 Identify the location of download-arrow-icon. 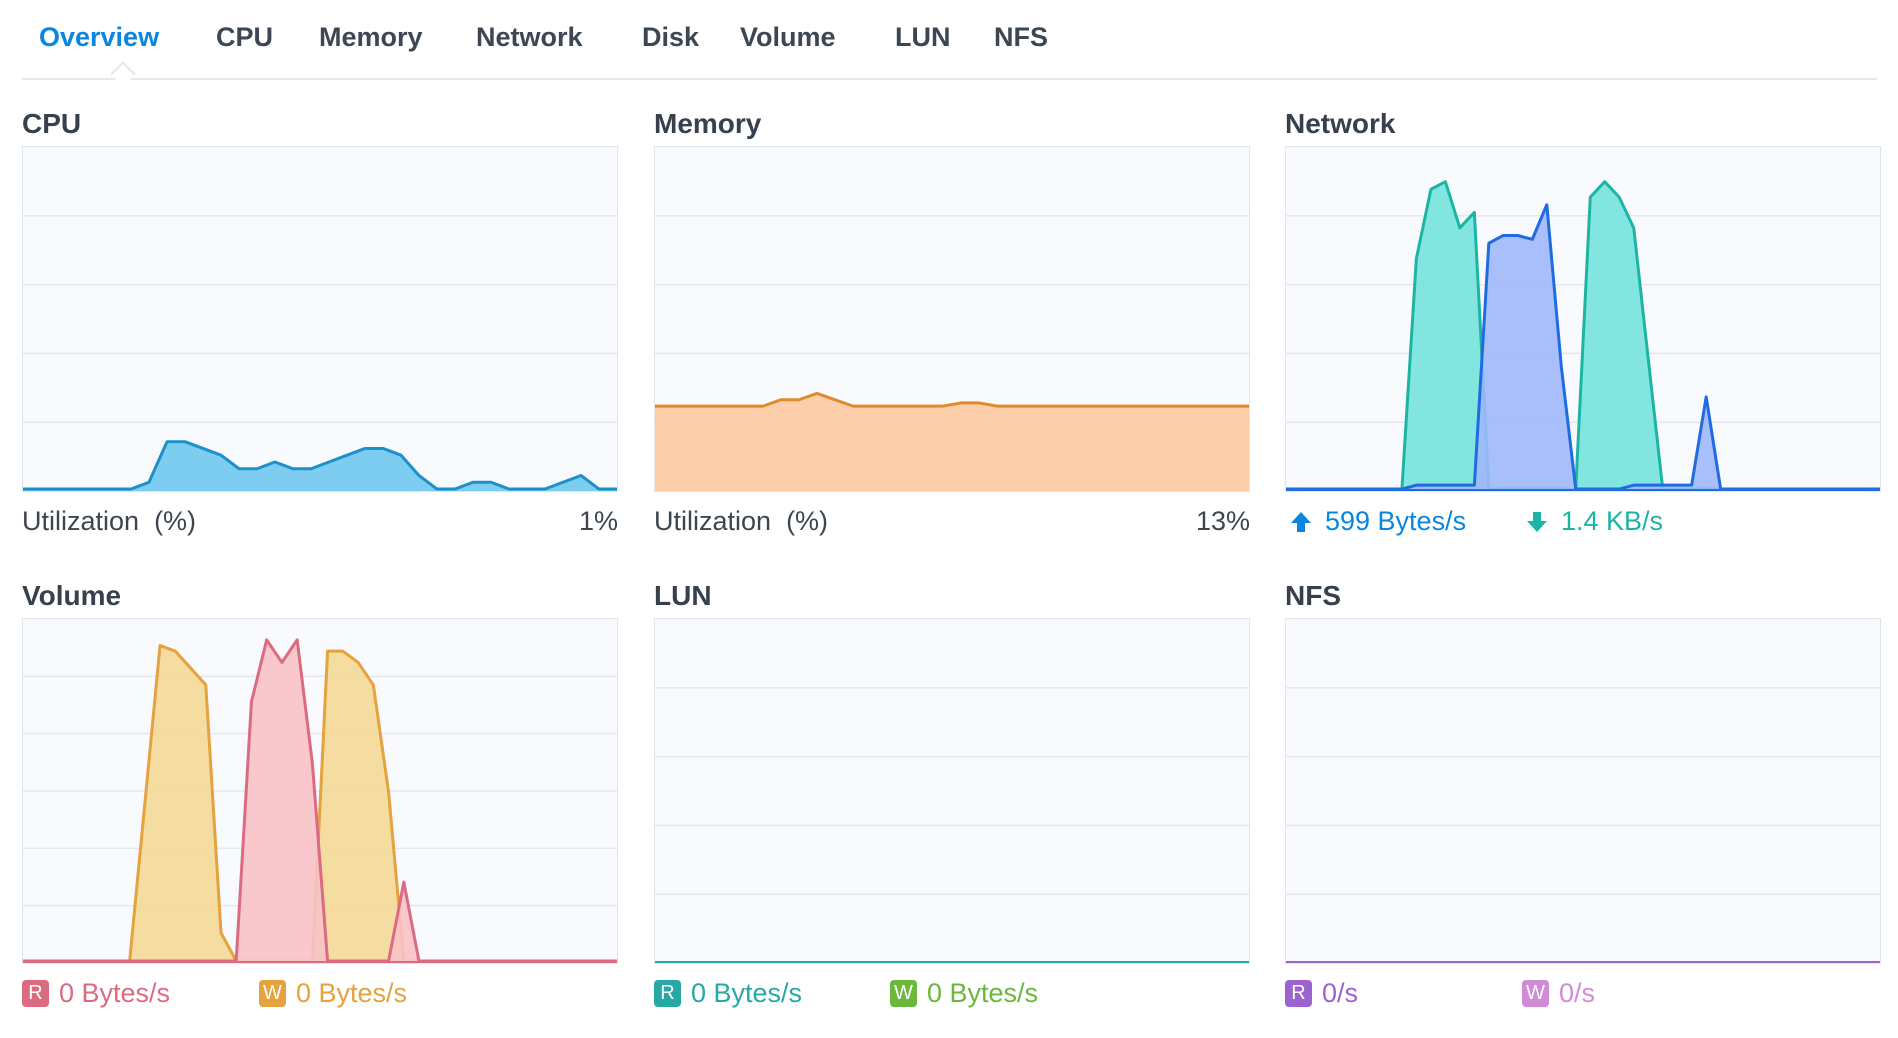
(1537, 521).